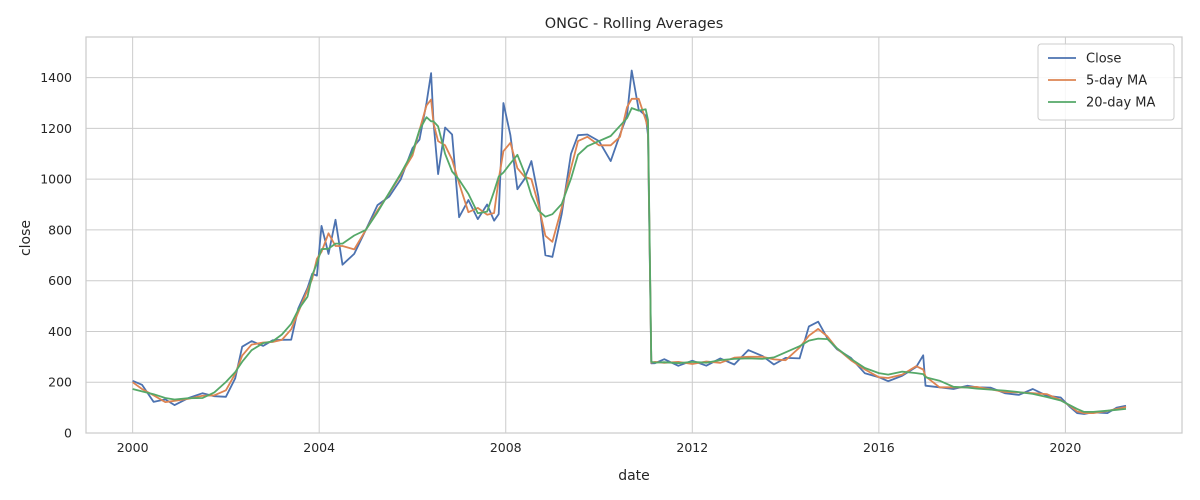 This screenshot has width=1200, height=500. I want to click on legend: Close 5-day MA 20-day MA, so click(1106, 82).